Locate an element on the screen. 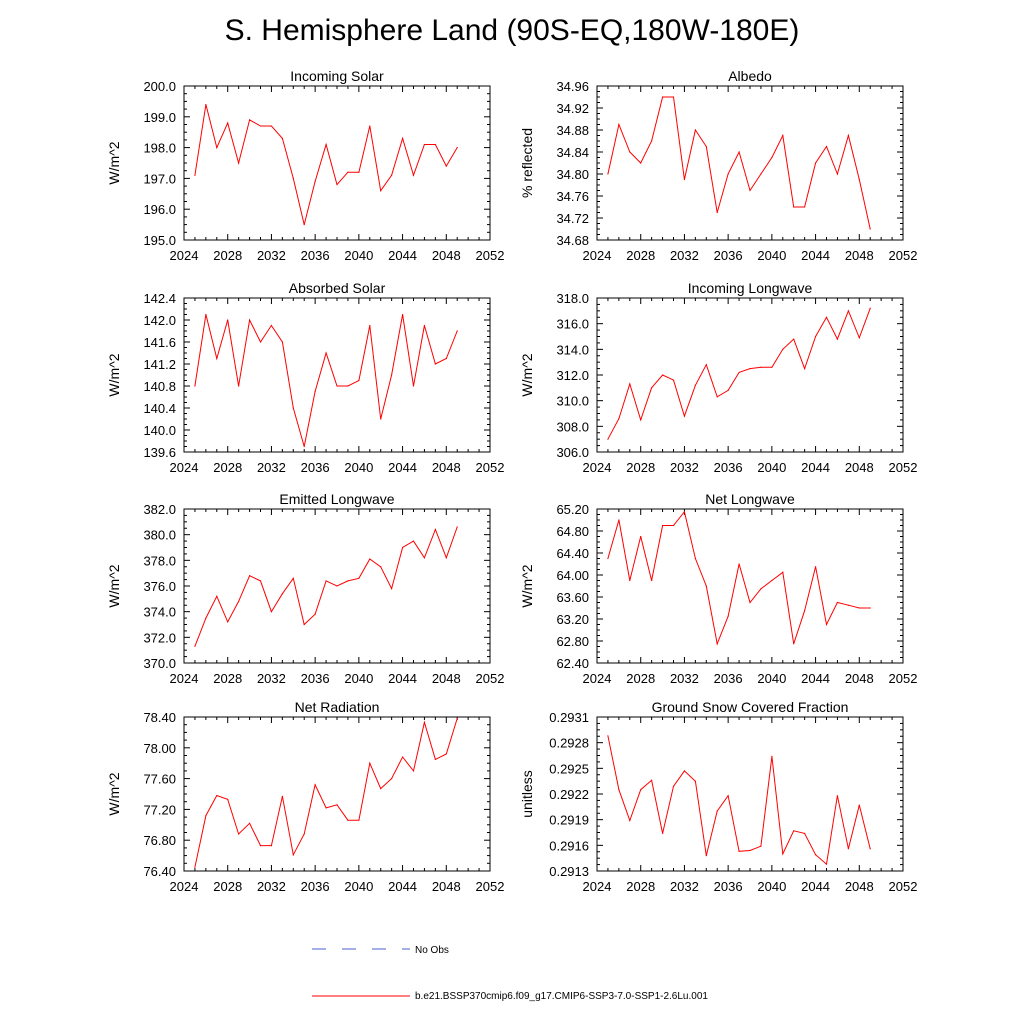  x-tick-label: 2032 is located at coordinates (271, 886).